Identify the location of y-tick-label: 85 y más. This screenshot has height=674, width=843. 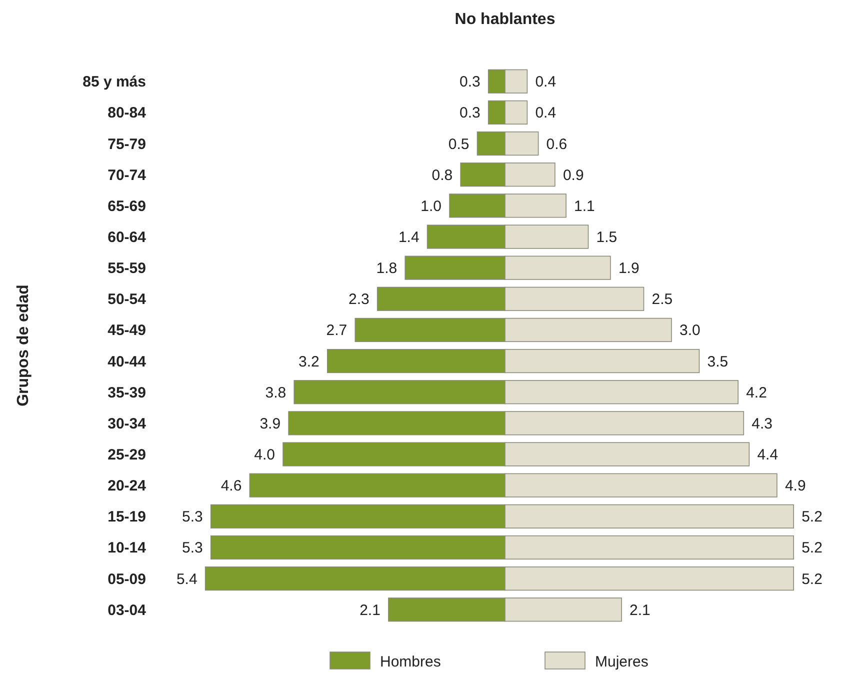
(114, 82).